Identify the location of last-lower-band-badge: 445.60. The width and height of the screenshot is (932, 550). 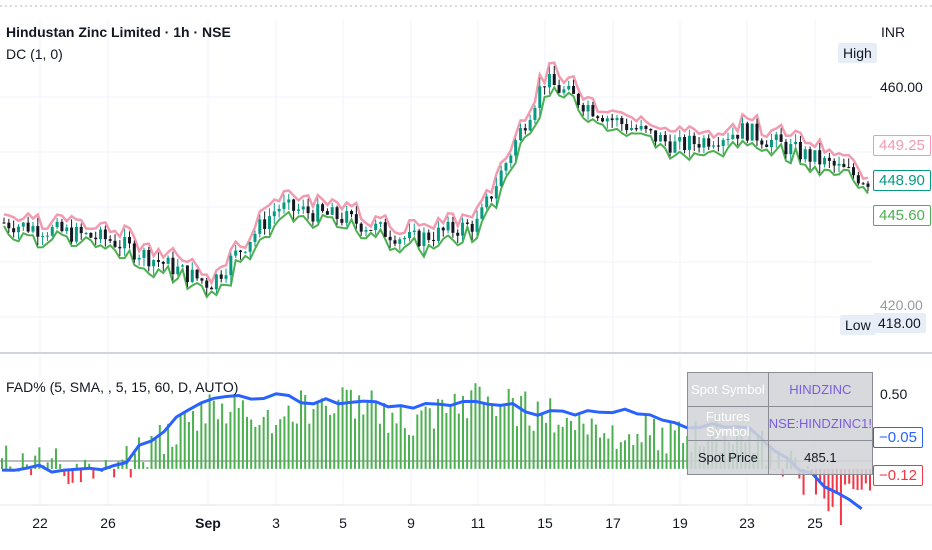
(902, 215).